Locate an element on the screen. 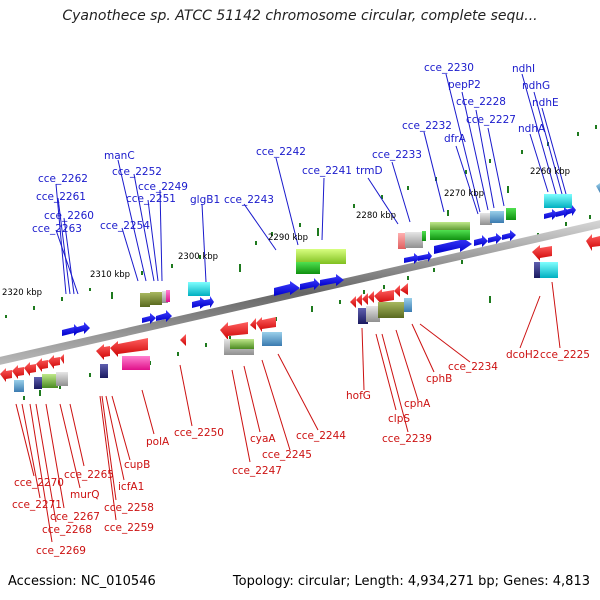 The width and height of the screenshot is (600, 600). gene-label: cphA is located at coordinates (417, 404).